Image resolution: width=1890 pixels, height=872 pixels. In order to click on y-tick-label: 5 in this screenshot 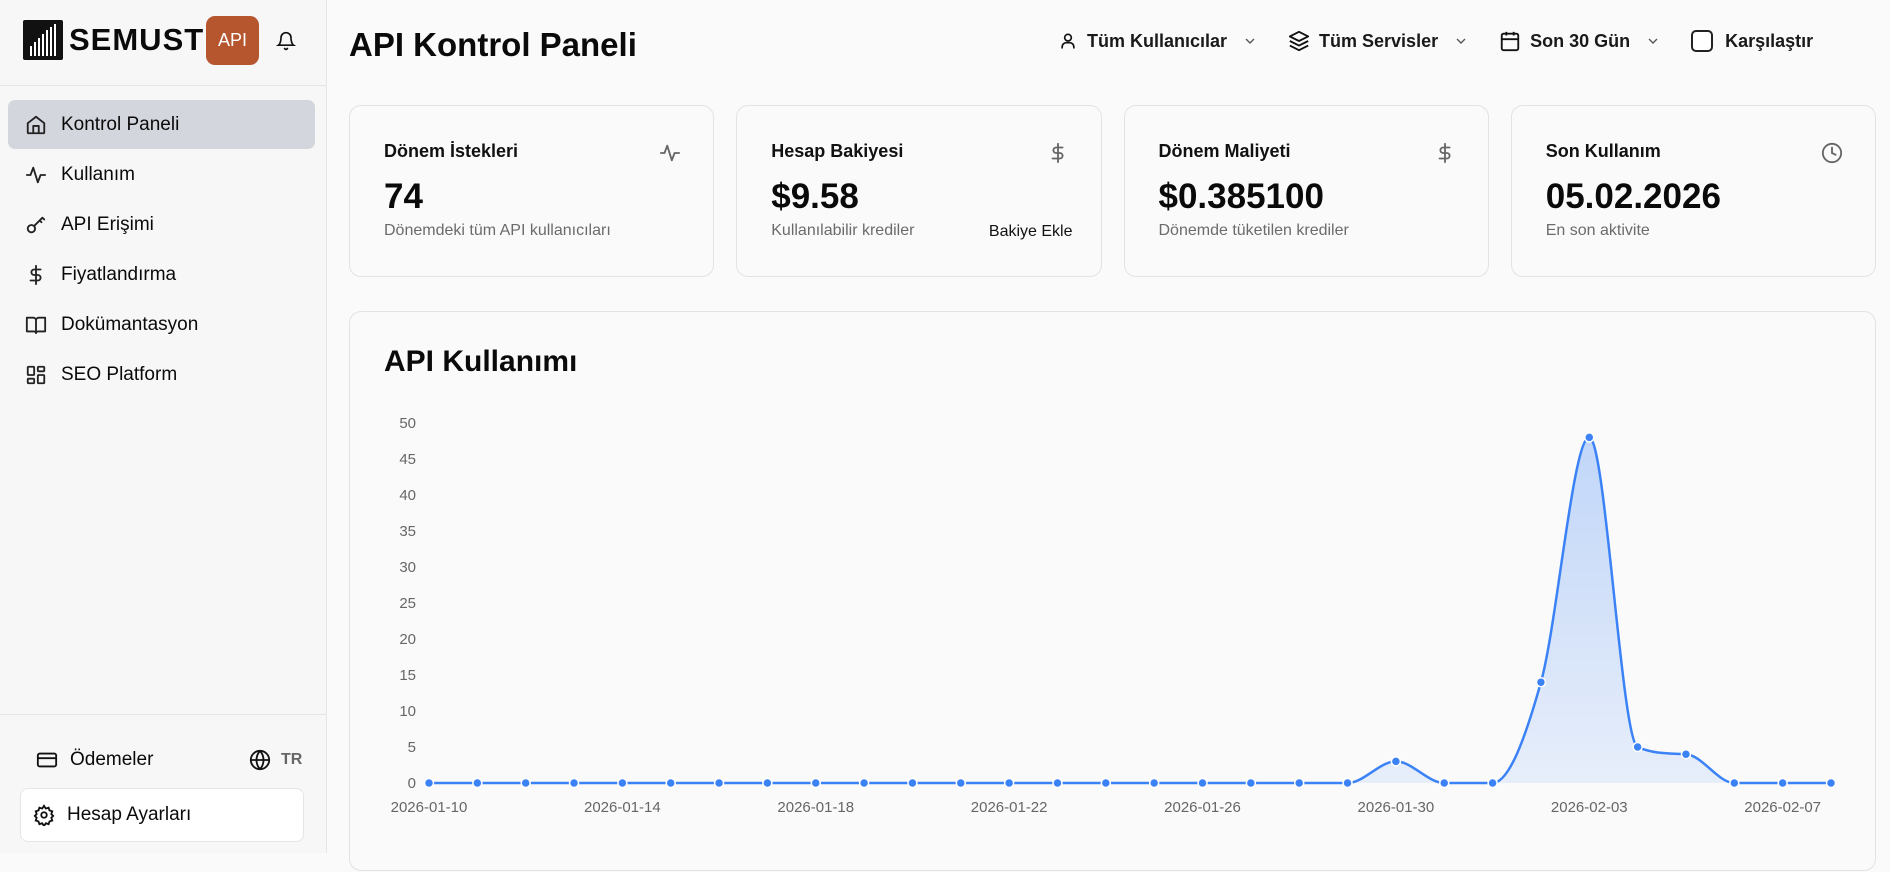, I will do `click(412, 747)`.